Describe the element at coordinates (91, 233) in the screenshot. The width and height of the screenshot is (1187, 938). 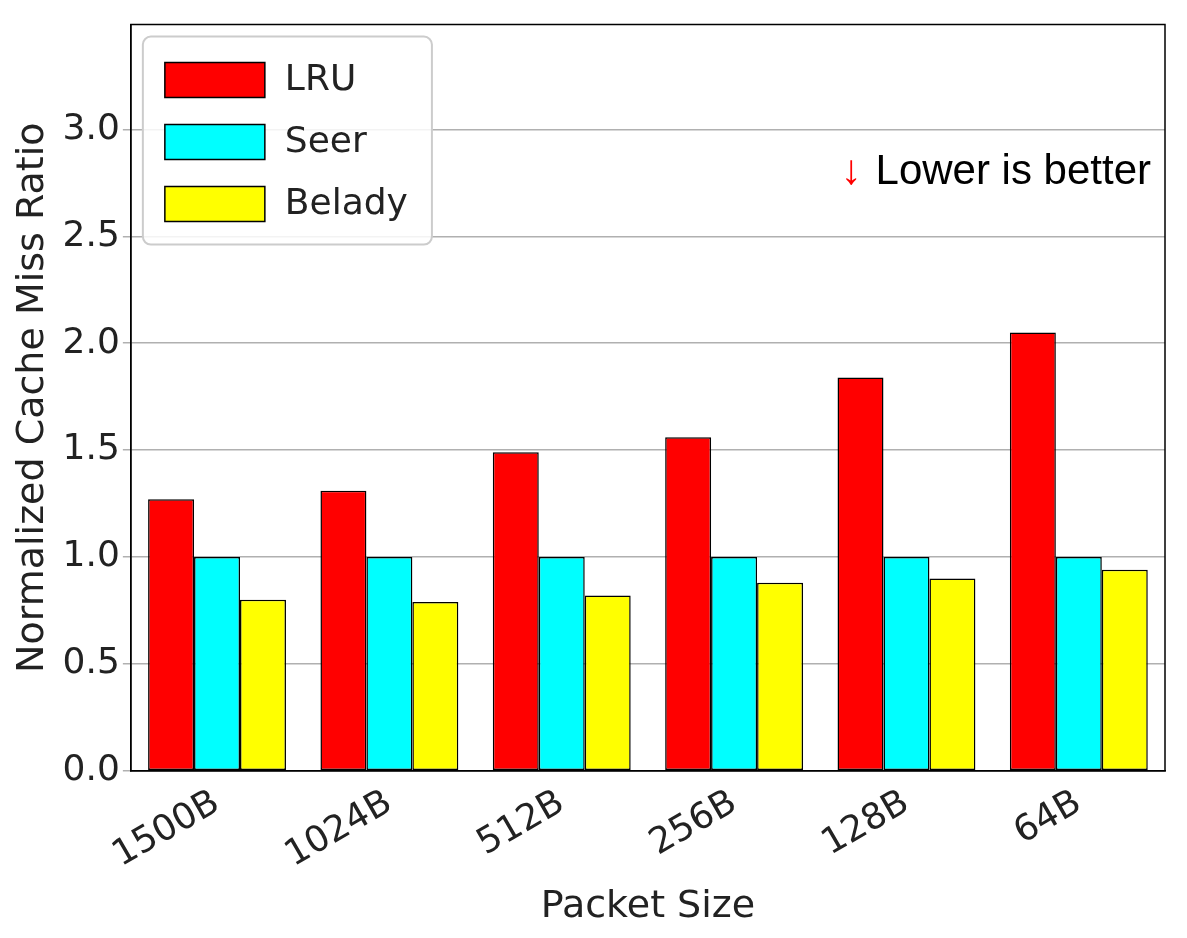
I see `y-tick-label: 2.5` at that location.